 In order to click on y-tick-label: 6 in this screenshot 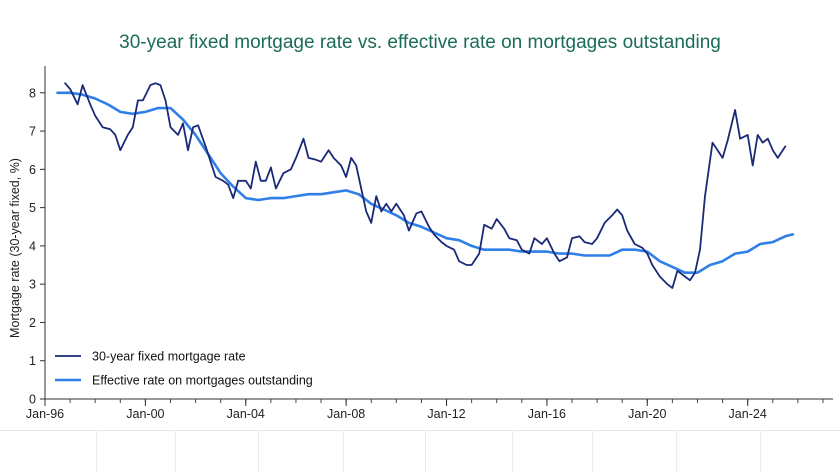, I will do `click(32, 170)`.